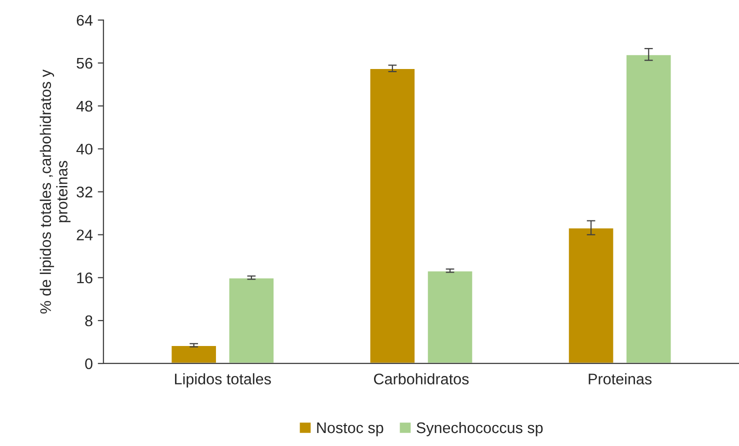 This screenshot has width=739, height=446. I want to click on y-tick-label: 32, so click(84, 192).